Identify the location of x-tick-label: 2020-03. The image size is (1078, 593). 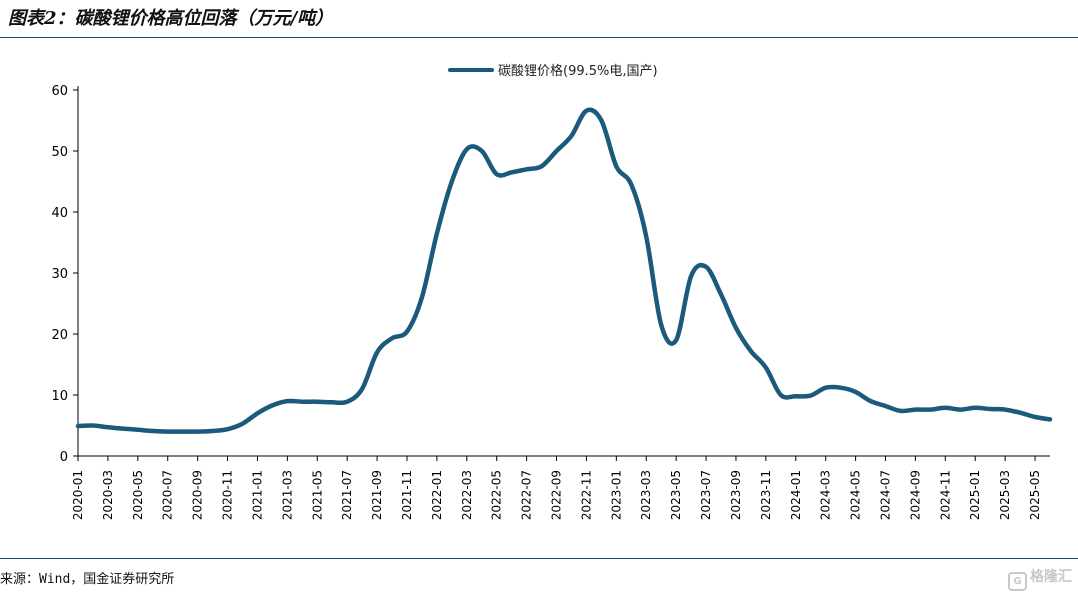
(108, 495).